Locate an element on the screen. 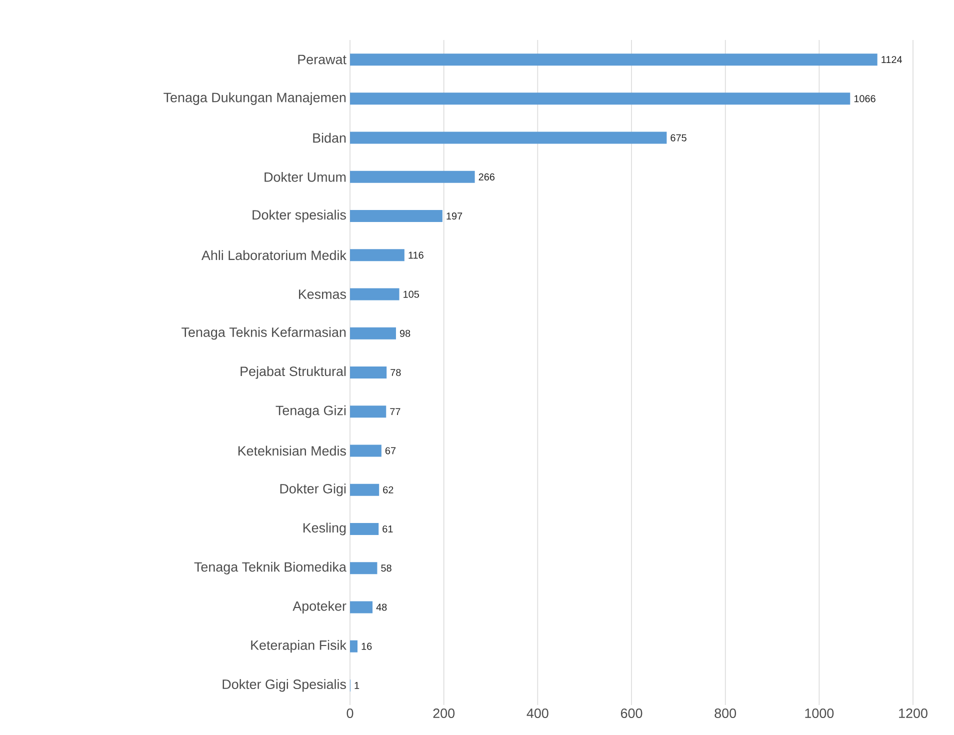  data-label: 1124 is located at coordinates (892, 60).